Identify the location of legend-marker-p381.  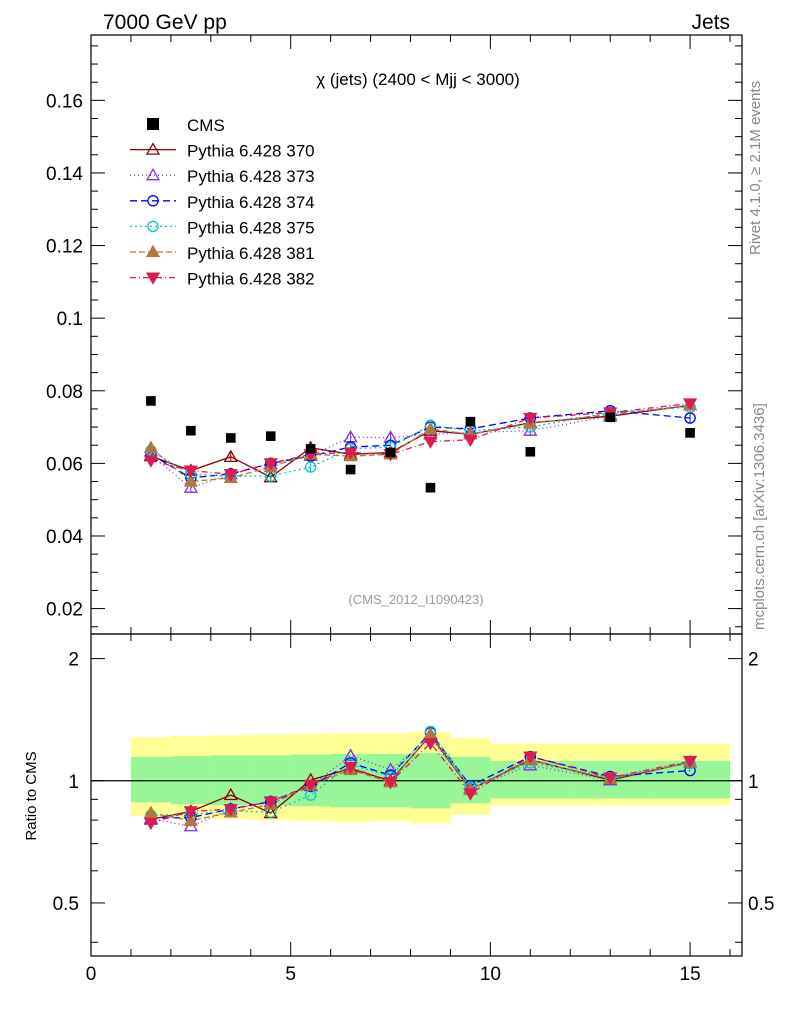
(153, 251).